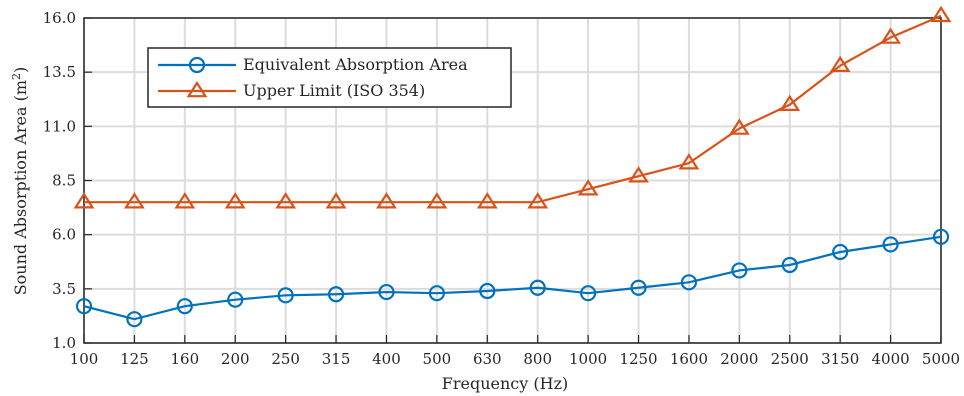  Describe the element at coordinates (59, 72) in the screenshot. I see `y-tick-label: 13.5` at that location.